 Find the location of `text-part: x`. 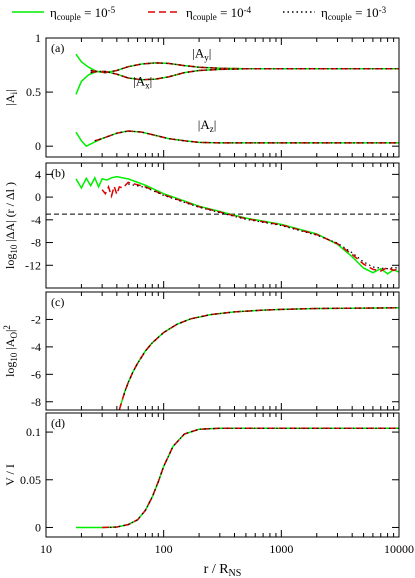

text-part: x is located at coordinates (147, 85).